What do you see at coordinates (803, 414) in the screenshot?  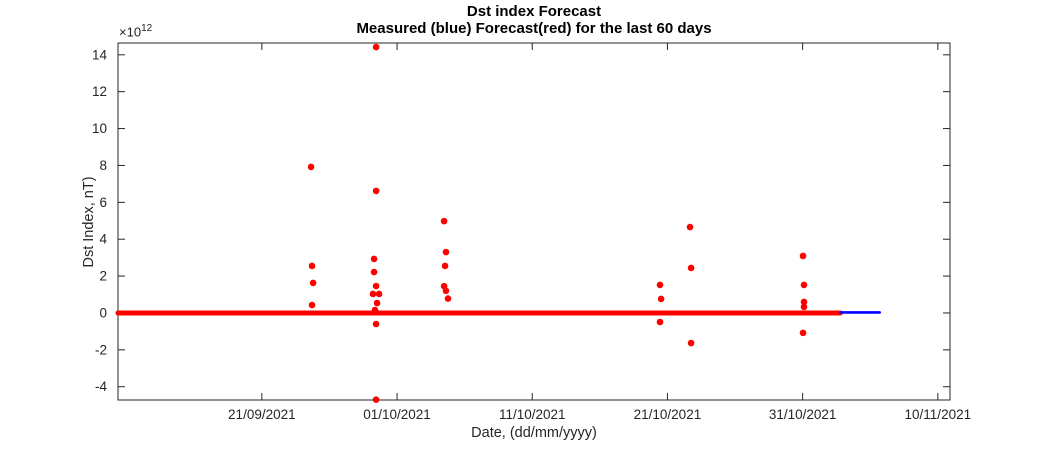 I see `x-tick-label: 31/10/2021` at bounding box center [803, 414].